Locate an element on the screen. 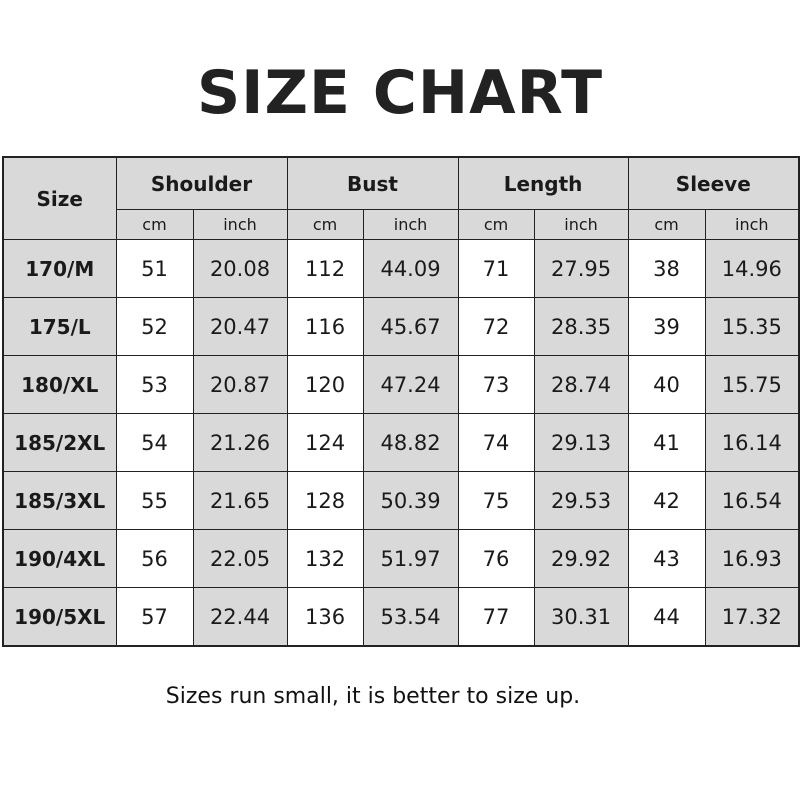 The image size is (800, 800). measurement-cell: 75 is located at coordinates (496, 500).